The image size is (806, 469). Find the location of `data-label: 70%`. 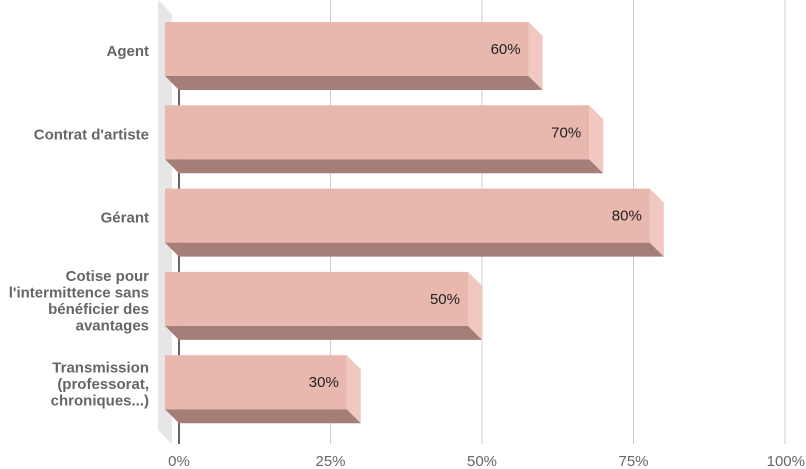

data-label: 70% is located at coordinates (566, 132).